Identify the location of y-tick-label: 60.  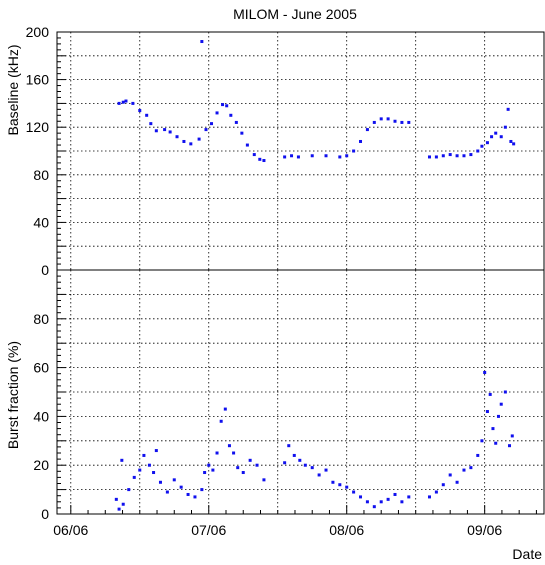
(41, 368).